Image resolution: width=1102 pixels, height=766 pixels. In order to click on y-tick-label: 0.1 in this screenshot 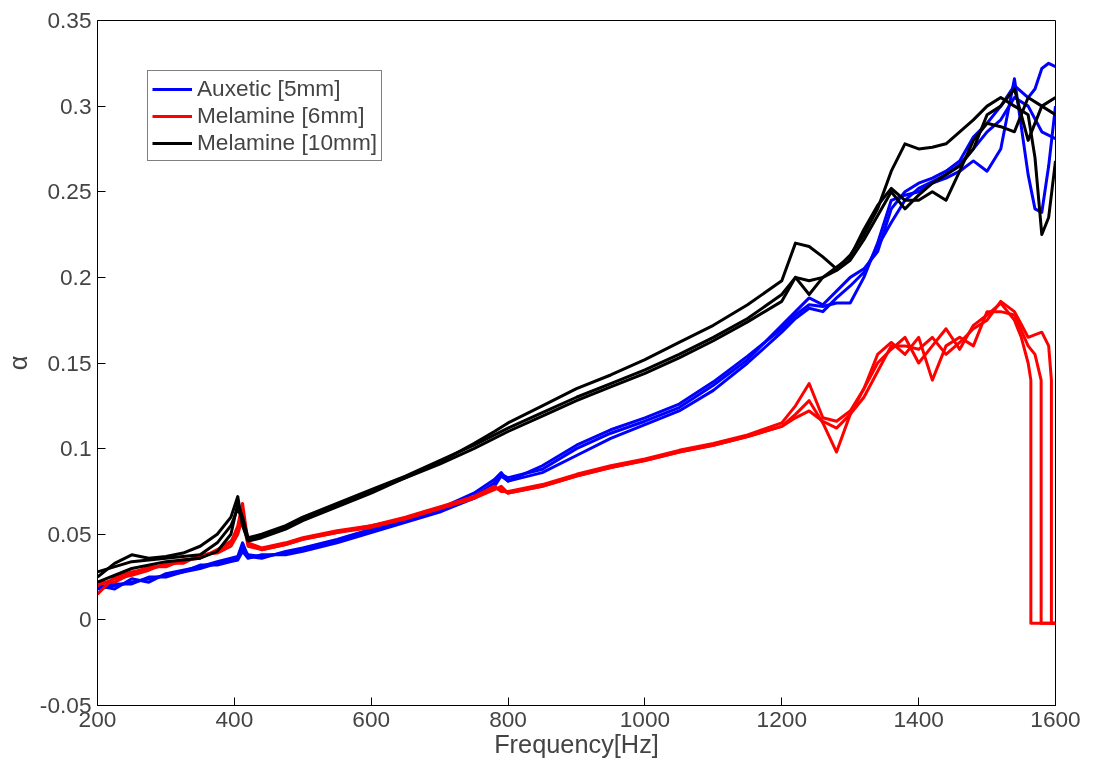, I will do `click(76, 448)`.